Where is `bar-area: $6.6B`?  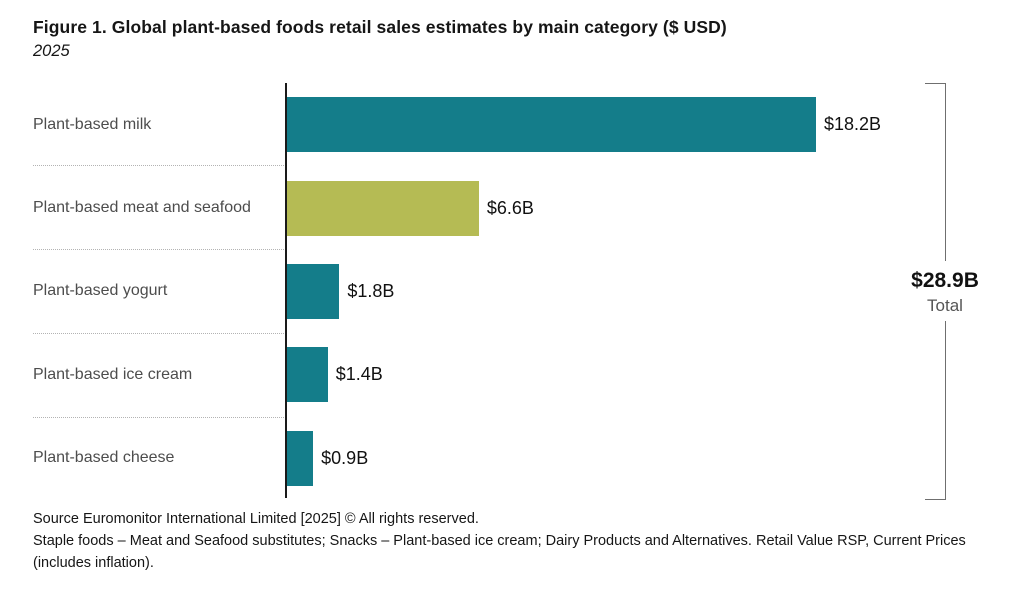
bar-area: $6.6B is located at coordinates (410, 208).